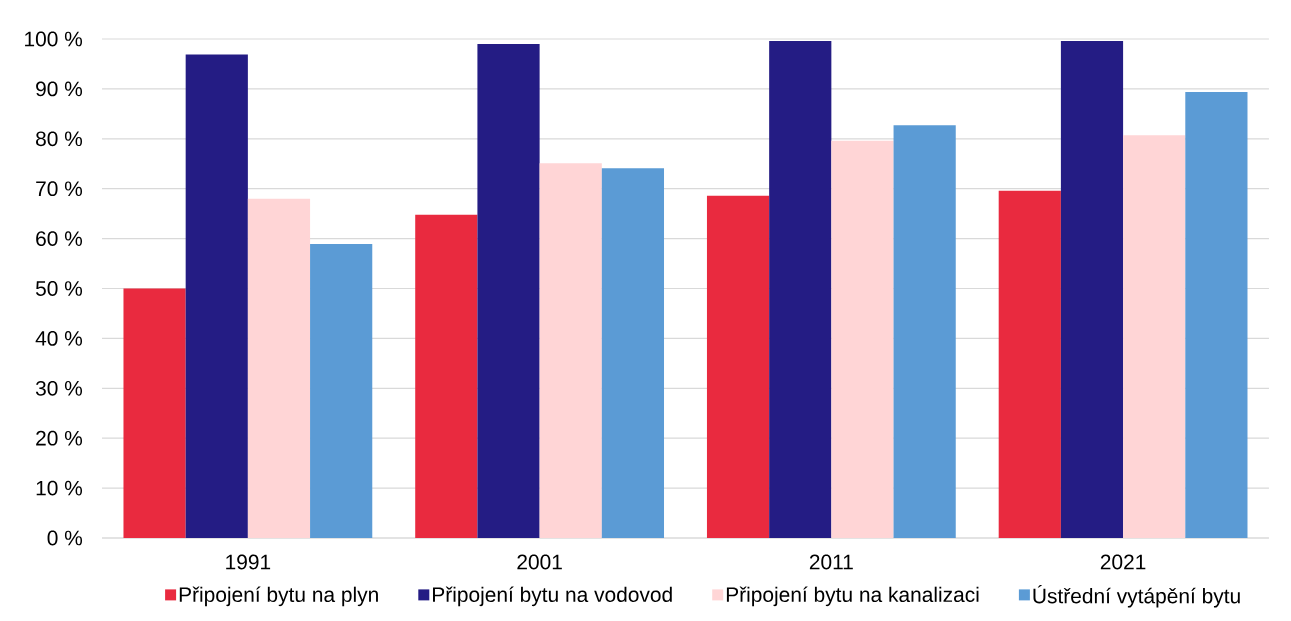 Image resolution: width=1291 pixels, height=621 pixels. I want to click on x-tick-label: 2001, so click(539, 562).